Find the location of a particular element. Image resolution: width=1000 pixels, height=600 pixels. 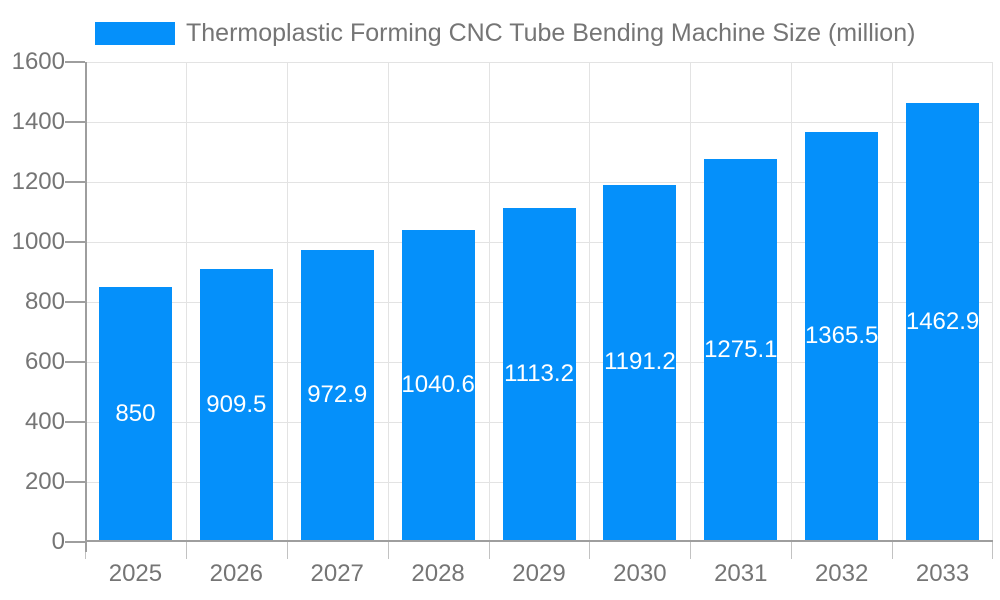

bar-value-label: 1040.6 is located at coordinates (438, 384).